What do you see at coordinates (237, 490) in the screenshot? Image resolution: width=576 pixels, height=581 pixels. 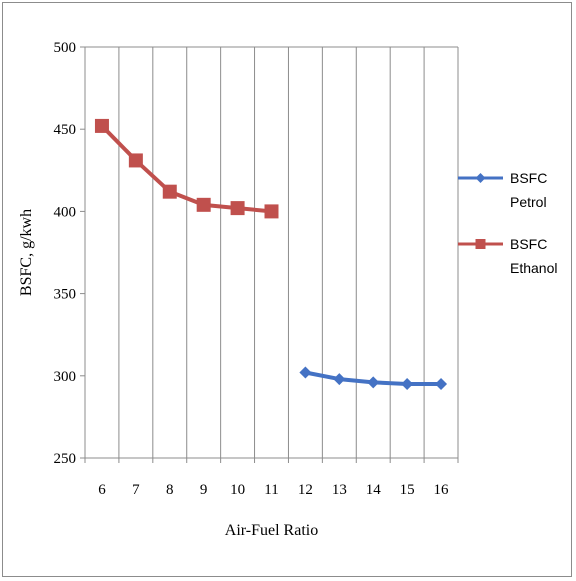 I see `x-tick-label: 10` at bounding box center [237, 490].